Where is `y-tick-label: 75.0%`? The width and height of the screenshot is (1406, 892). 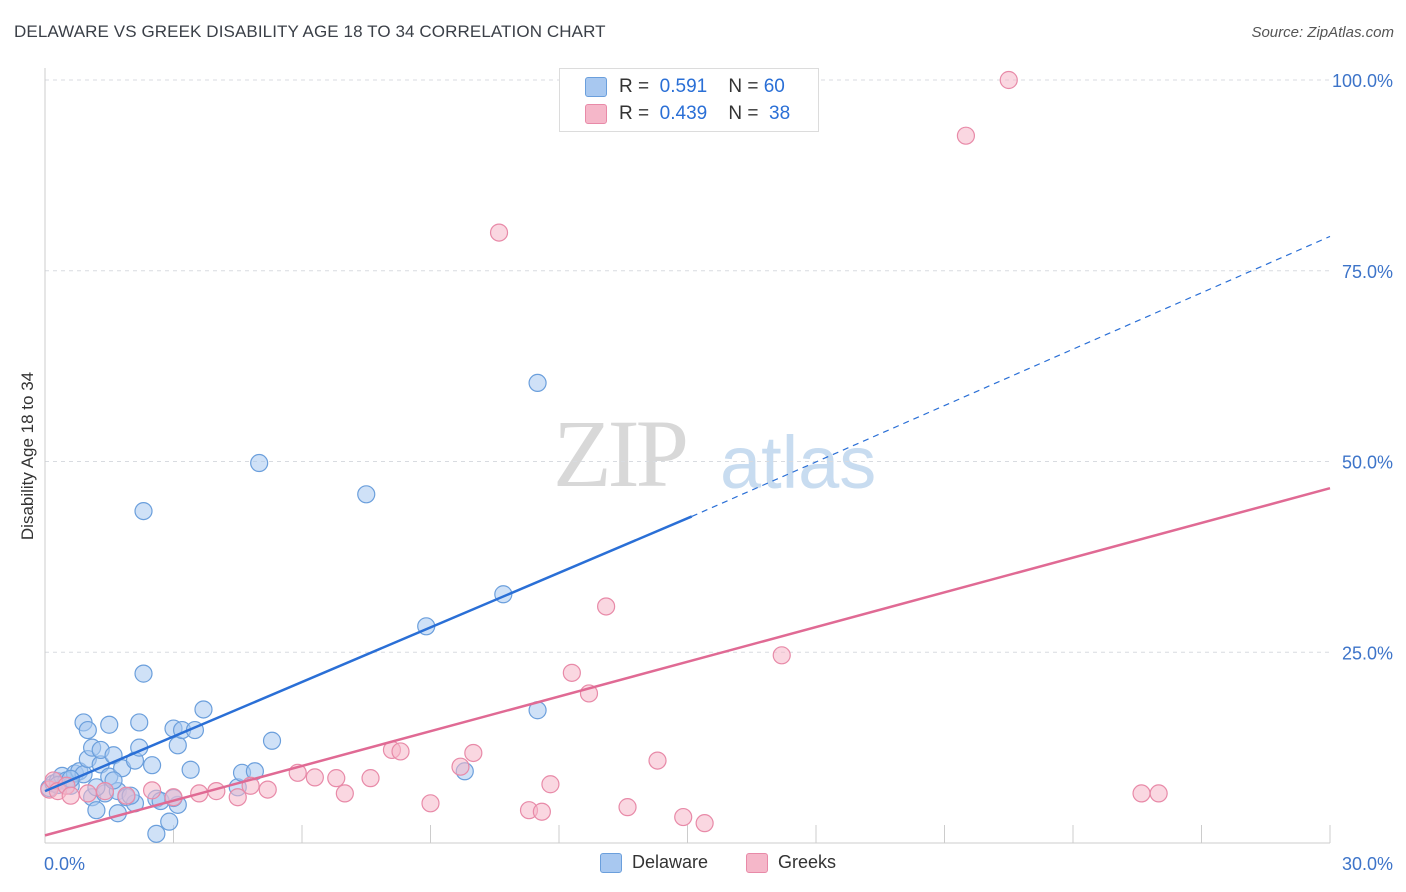
y-tick-label: 75.0% is located at coordinates (1367, 272).